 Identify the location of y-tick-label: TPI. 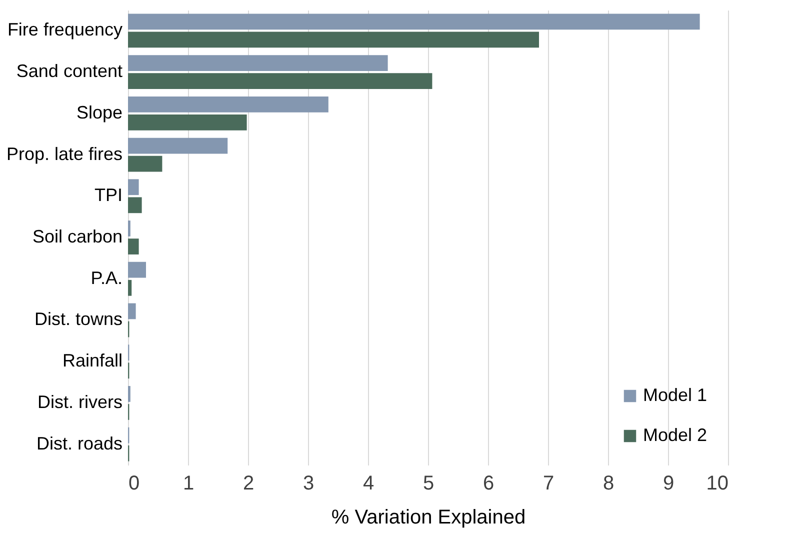
(108, 195).